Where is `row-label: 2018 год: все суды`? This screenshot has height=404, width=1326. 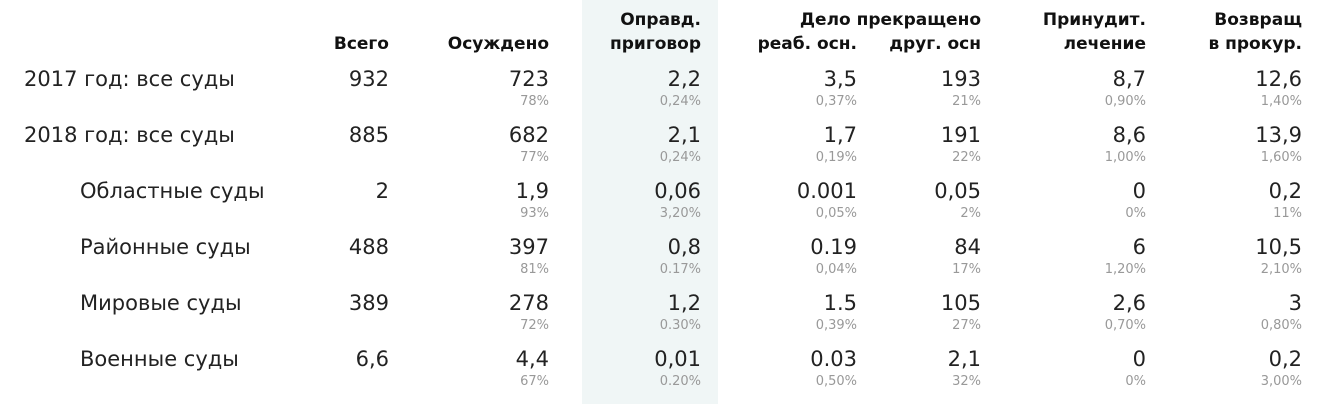
row-label: 2018 год: все суды is located at coordinates (129, 135).